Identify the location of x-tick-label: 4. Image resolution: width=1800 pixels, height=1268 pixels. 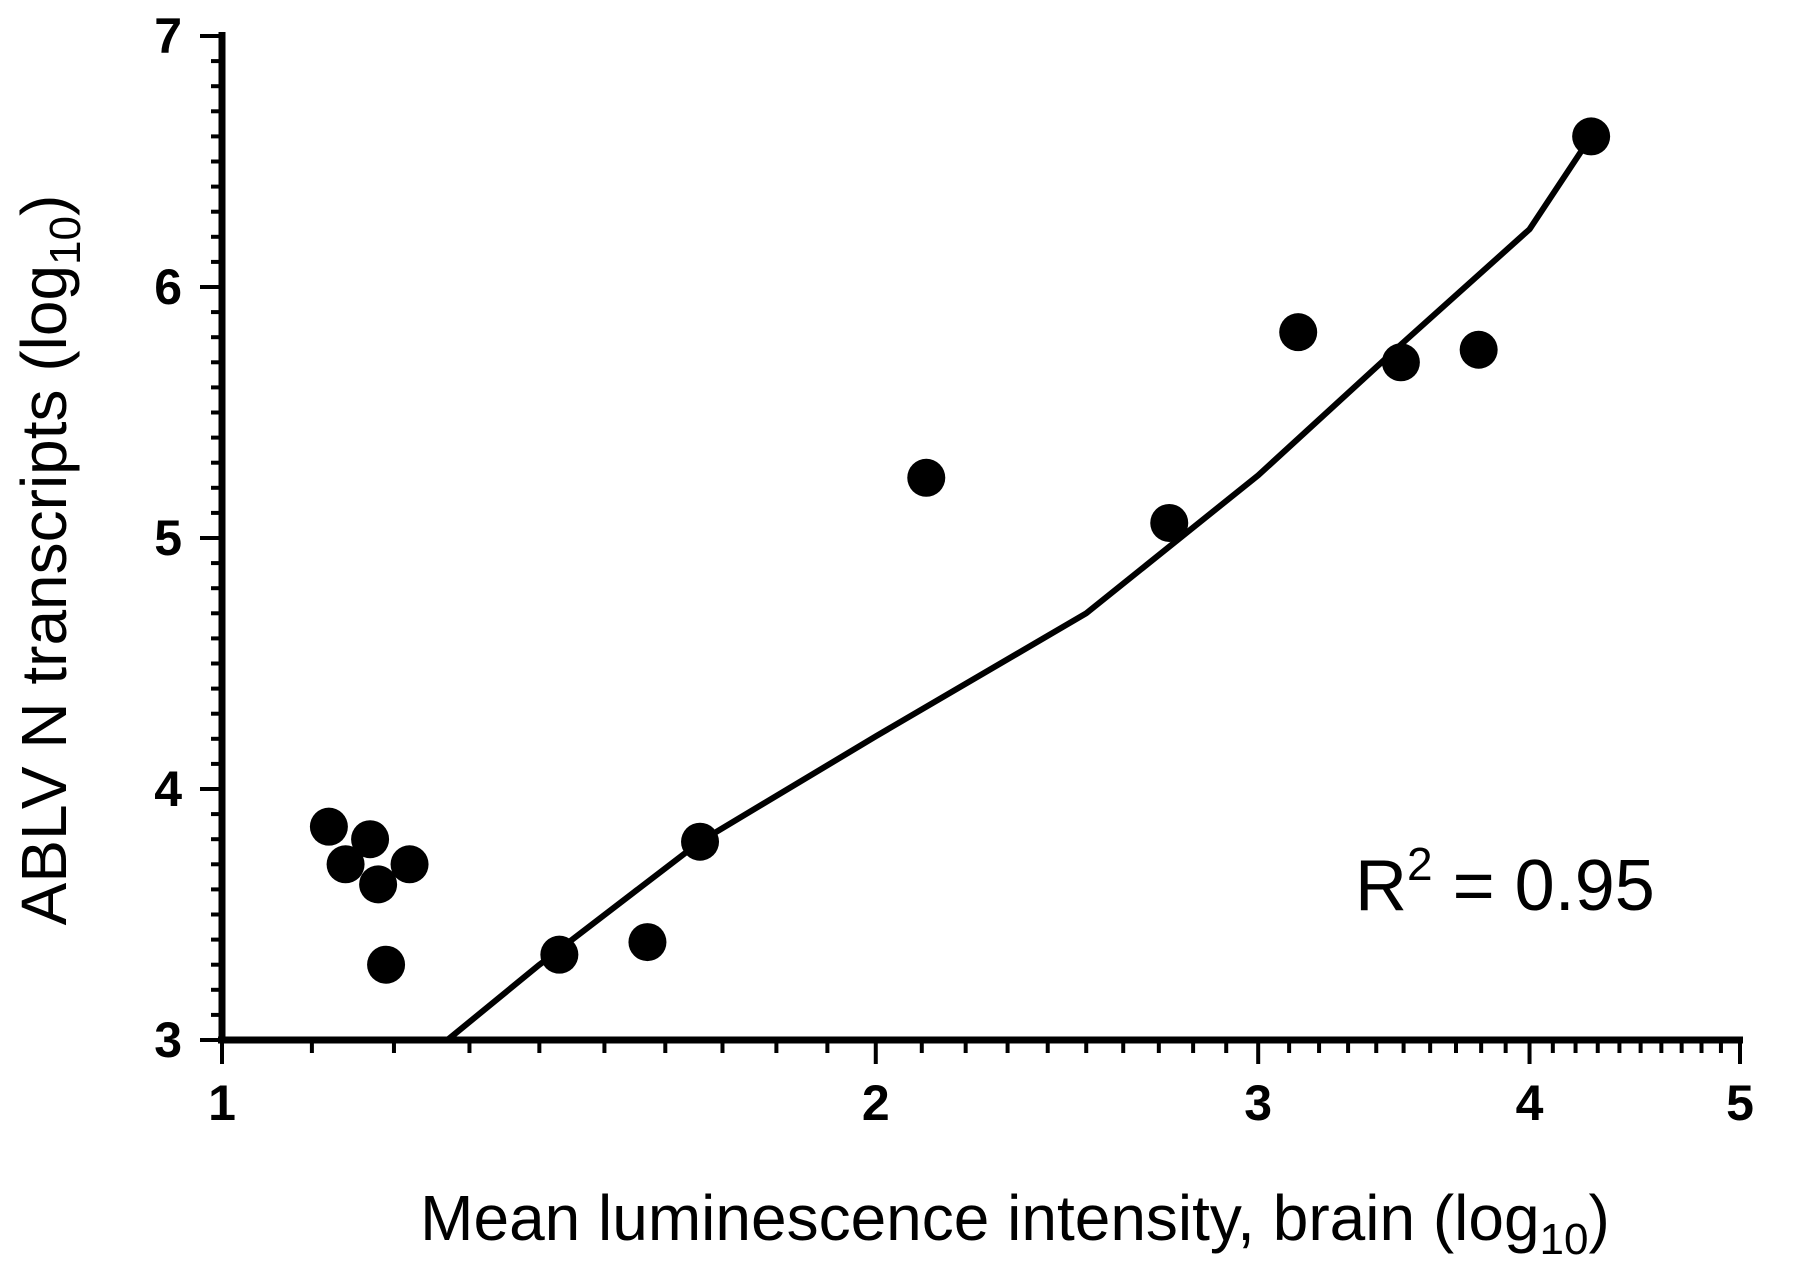
(1530, 1103).